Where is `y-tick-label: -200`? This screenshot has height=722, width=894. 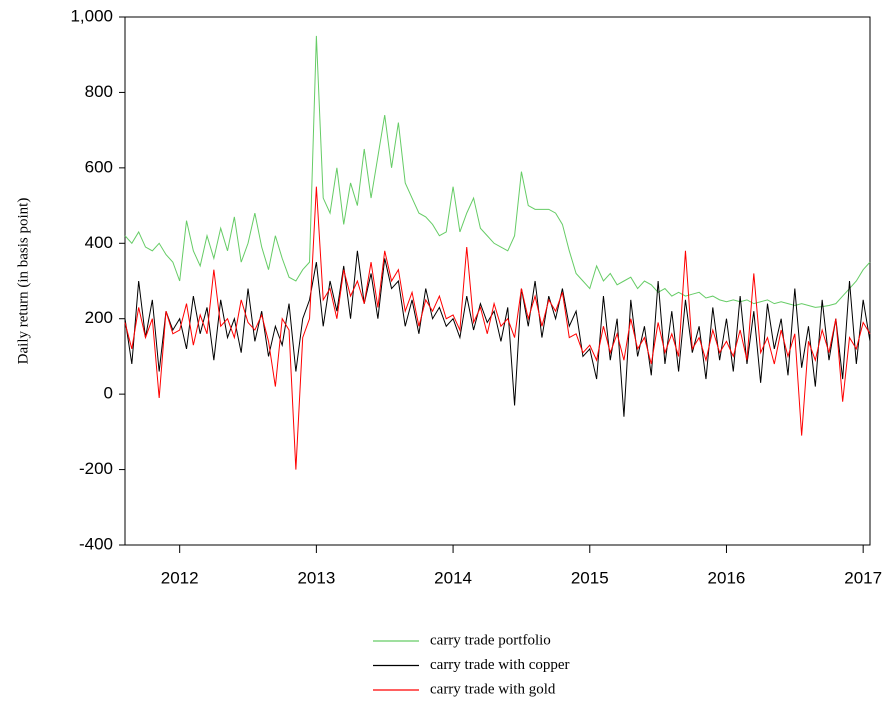 y-tick-label: -200 is located at coordinates (96, 468).